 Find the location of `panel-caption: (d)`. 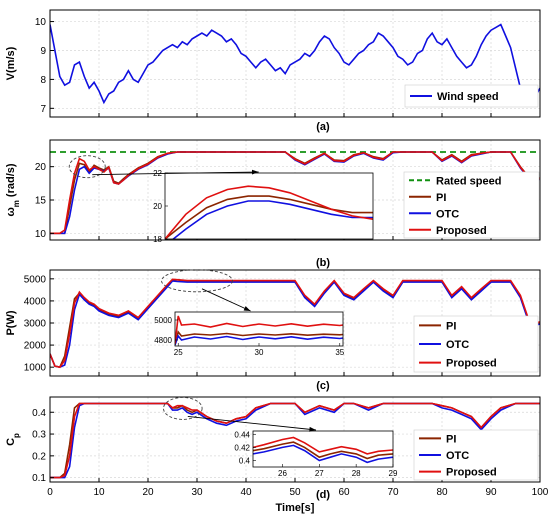

panel-caption: (d) is located at coordinates (323, 495).